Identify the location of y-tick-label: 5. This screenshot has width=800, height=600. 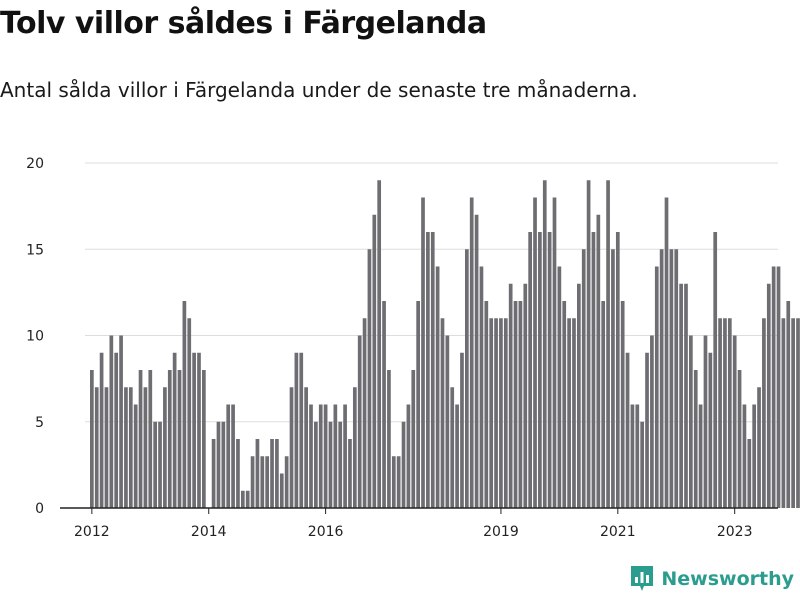
(39, 423).